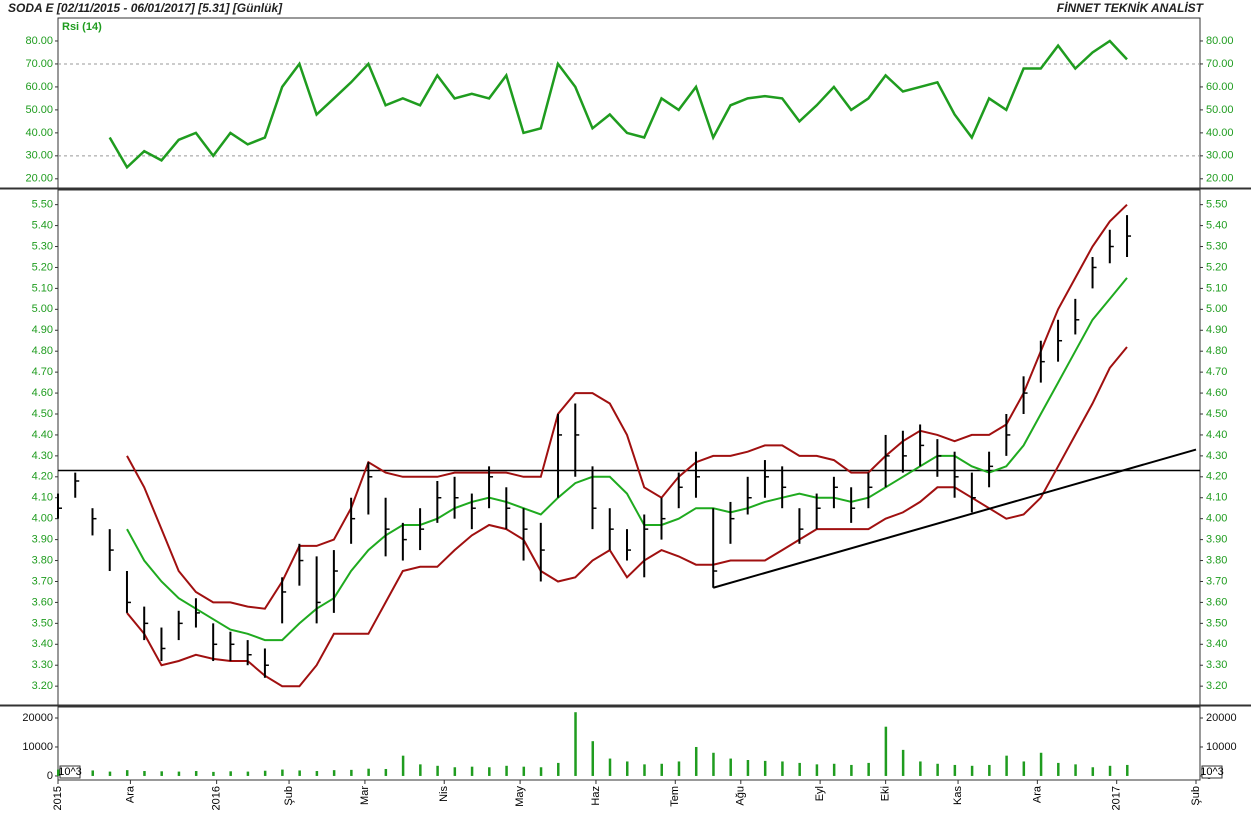  What do you see at coordinates (42, 288) in the screenshot?
I see `y-tick-label: 5.10` at bounding box center [42, 288].